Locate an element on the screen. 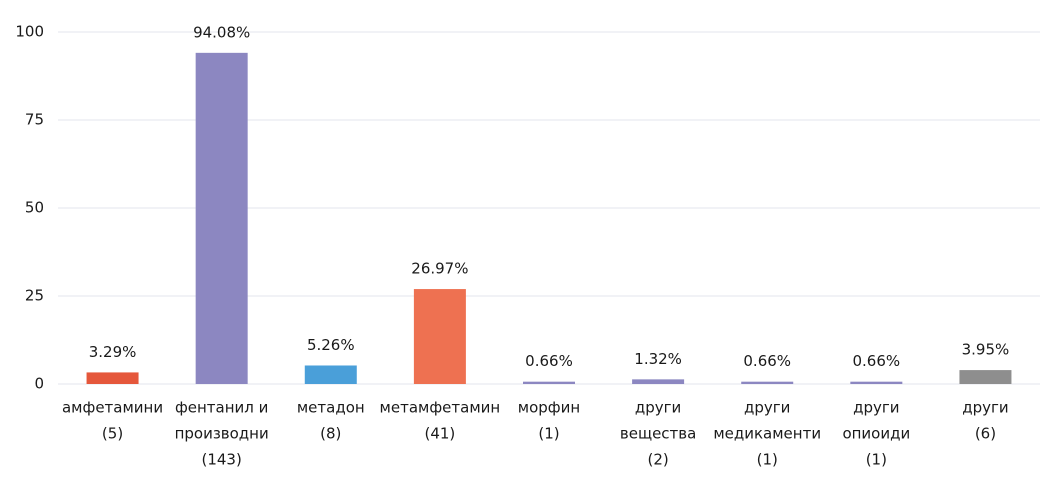 The width and height of the screenshot is (1048, 487). value-label: 3.29% is located at coordinates (113, 352).